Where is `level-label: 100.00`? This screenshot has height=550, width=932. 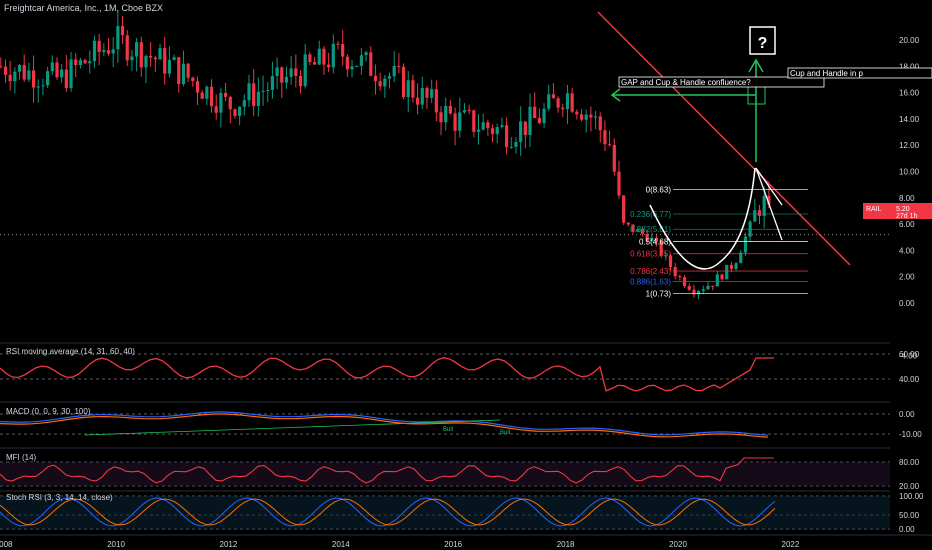 level-label: 100.00 is located at coordinates (911, 496).